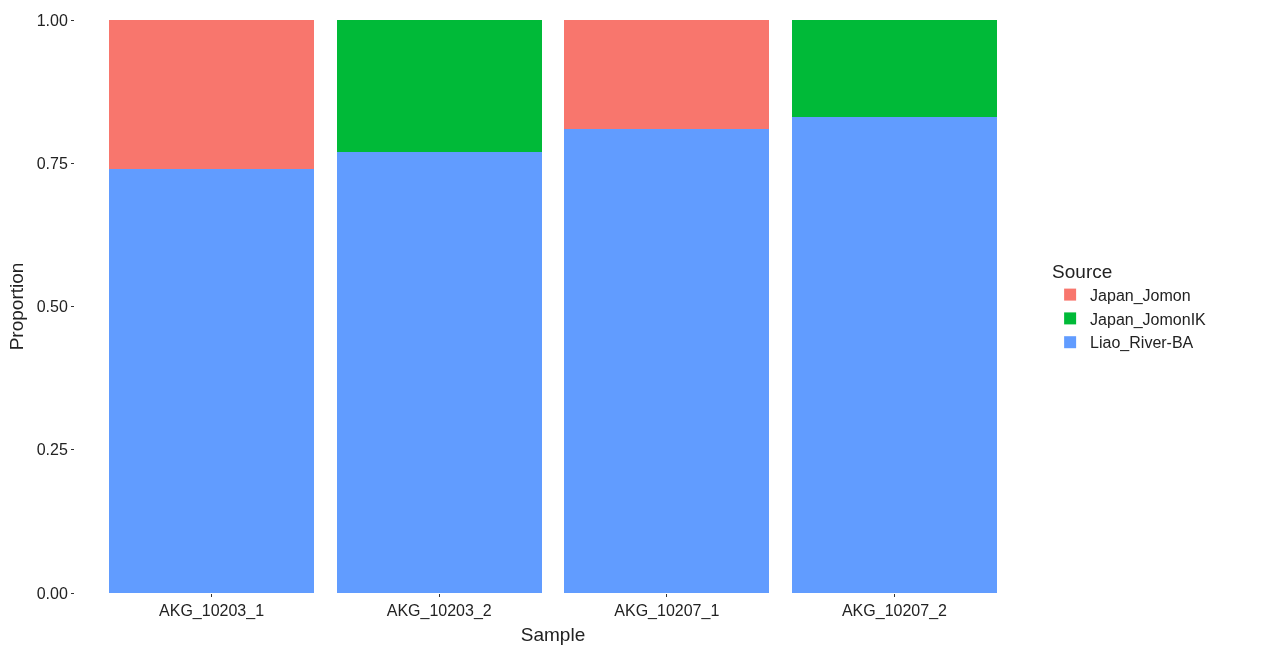 This screenshot has height=665, width=1261. I want to click on x-tick-label: AKG_10203_2, so click(439, 611).